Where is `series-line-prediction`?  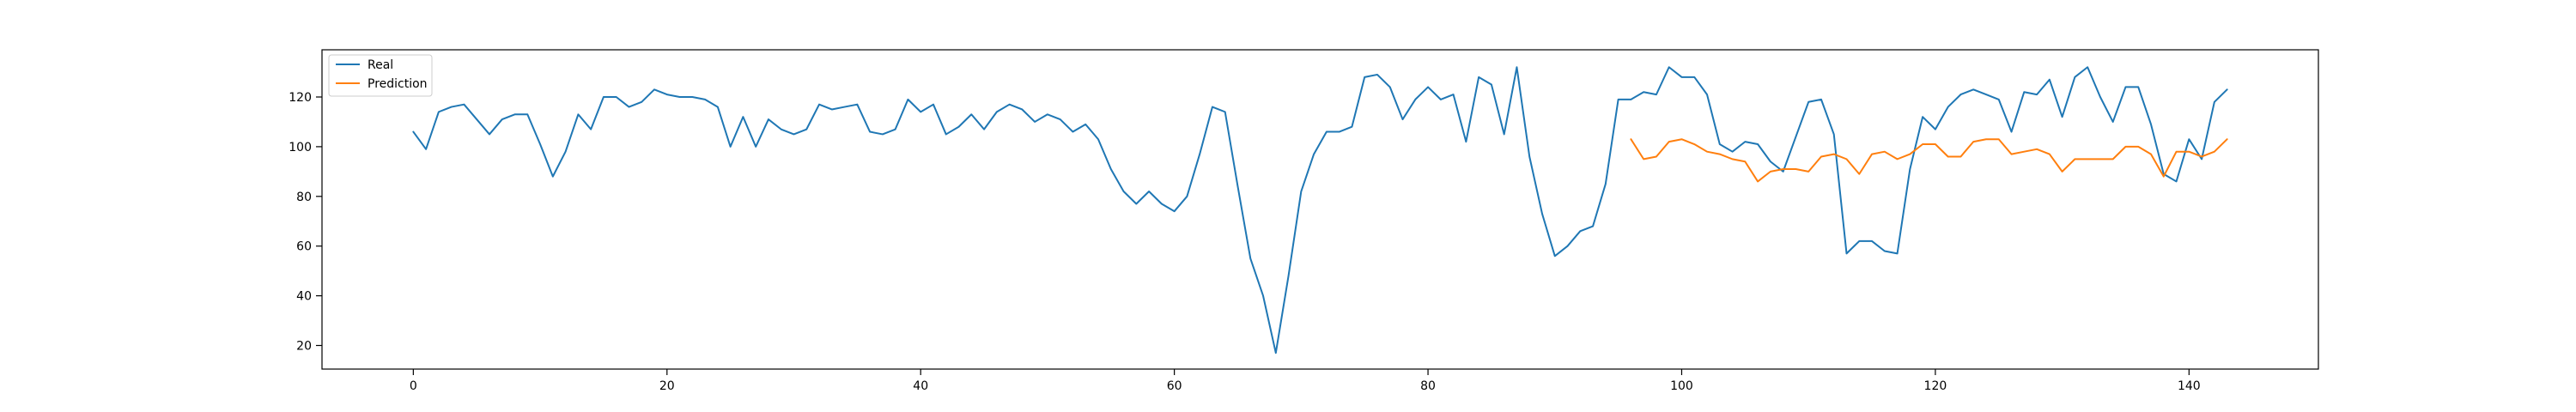 series-line-prediction is located at coordinates (1929, 160).